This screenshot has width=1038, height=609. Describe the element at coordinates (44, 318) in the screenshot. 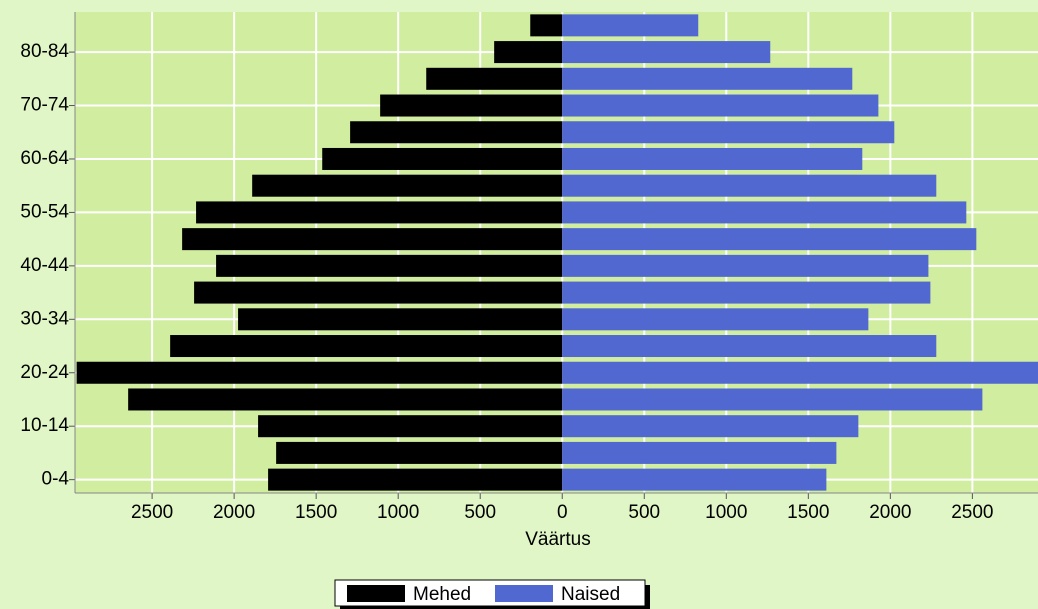

I see `y-tick-label: 30-34` at that location.